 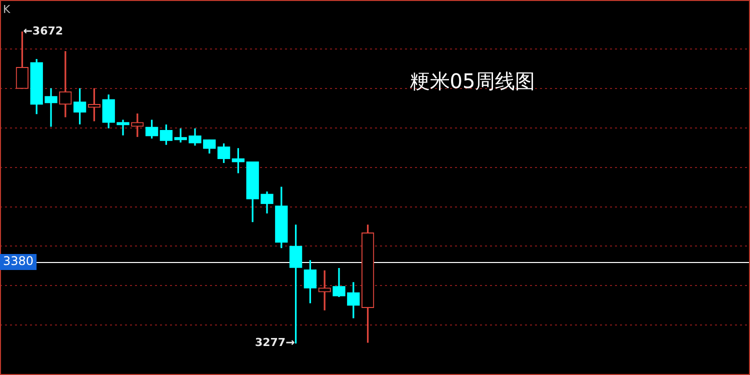 I want to click on annotation: 3277→, so click(x=274, y=343).